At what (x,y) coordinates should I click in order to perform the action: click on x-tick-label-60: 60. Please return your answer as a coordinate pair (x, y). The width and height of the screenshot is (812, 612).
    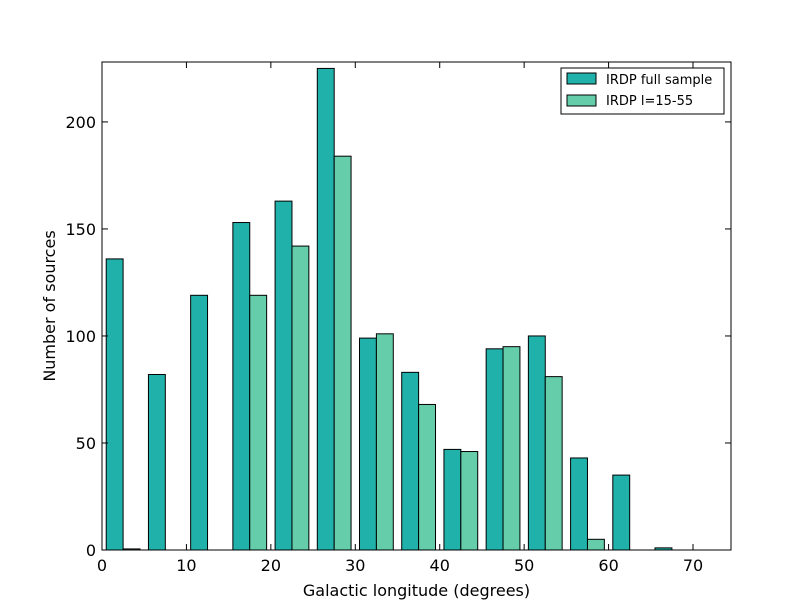
    Looking at the image, I should click on (608, 565).